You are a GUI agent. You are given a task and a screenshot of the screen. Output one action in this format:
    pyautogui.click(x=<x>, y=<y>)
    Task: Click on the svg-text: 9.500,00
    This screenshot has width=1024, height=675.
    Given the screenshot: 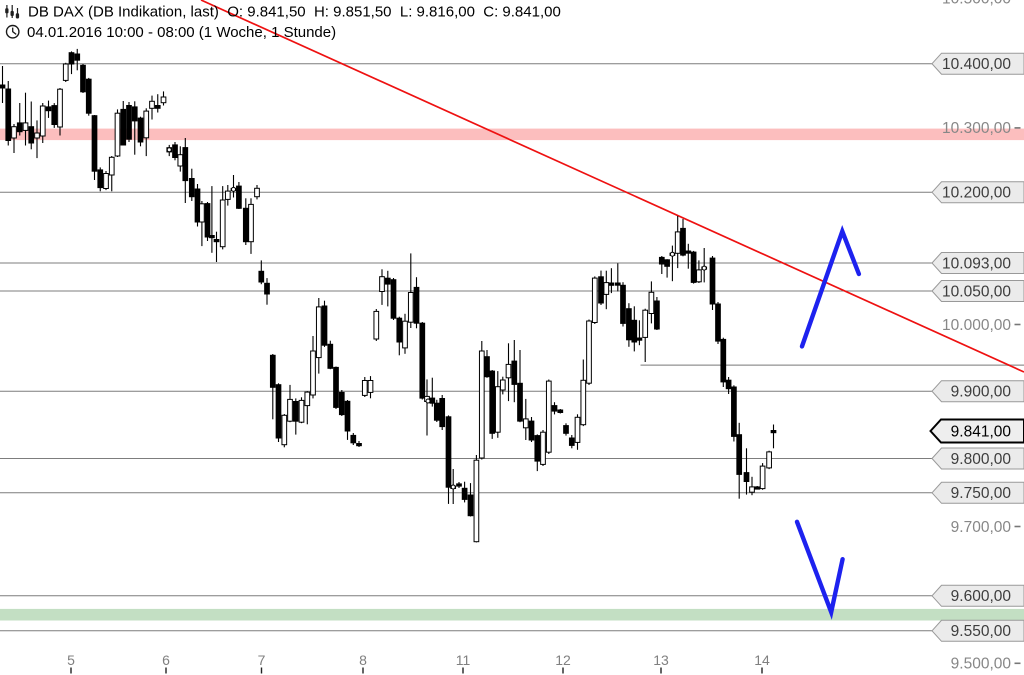 What is the action you would take?
    pyautogui.click(x=981, y=664)
    